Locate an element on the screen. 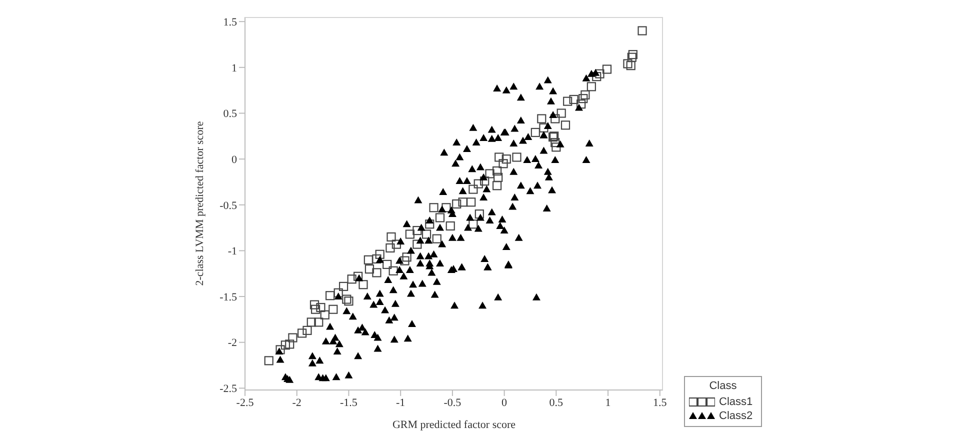  x-tick-label: 1.5 is located at coordinates (660, 402).